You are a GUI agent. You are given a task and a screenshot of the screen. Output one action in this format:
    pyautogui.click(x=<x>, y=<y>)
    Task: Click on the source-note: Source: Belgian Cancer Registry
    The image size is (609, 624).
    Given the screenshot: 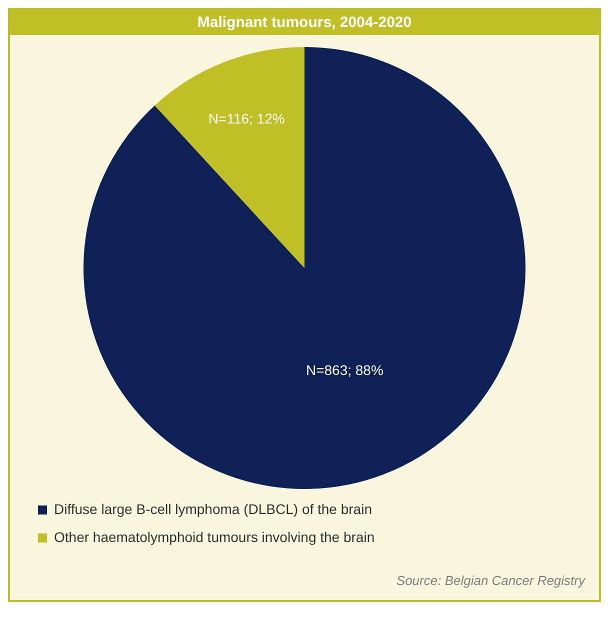 What is the action you would take?
    pyautogui.click(x=490, y=581)
    